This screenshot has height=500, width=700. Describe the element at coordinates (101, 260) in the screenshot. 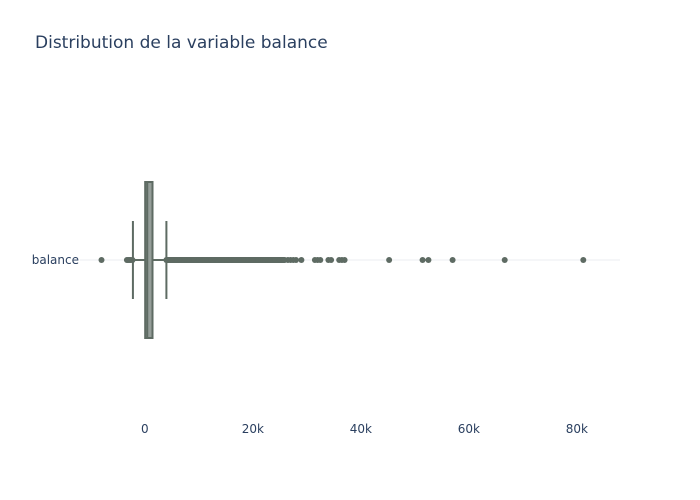

I see `low-outlier-point` at that location.